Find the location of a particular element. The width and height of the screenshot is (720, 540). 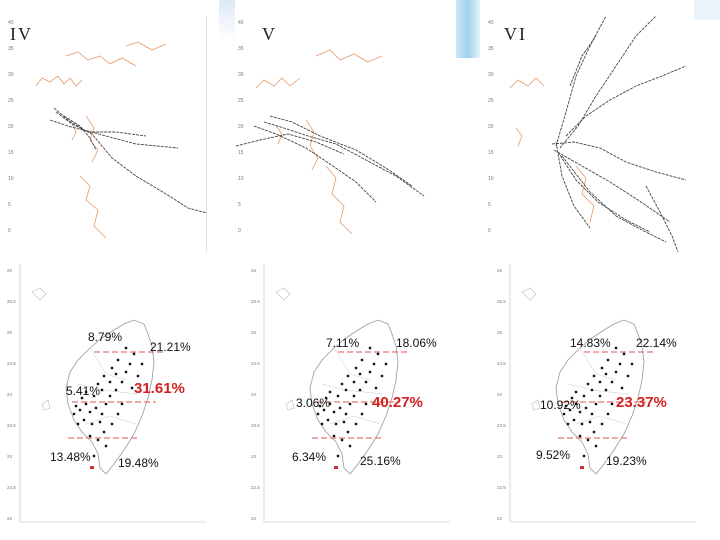

taiwan-map-3-svg: 26 25.5 25 24.5 24 23.5 23 22.5 22 is located at coordinates (596, 395).